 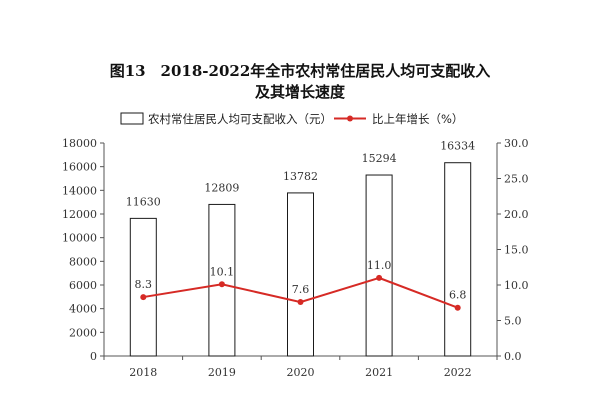 What do you see at coordinates (417, 119) in the screenshot?
I see `legend-line-label: 比上年增长（%）` at bounding box center [417, 119].